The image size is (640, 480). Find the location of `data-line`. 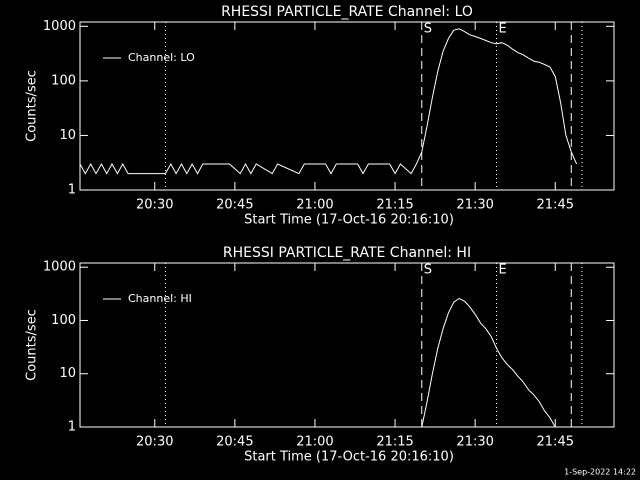

data-line is located at coordinates (488, 362).